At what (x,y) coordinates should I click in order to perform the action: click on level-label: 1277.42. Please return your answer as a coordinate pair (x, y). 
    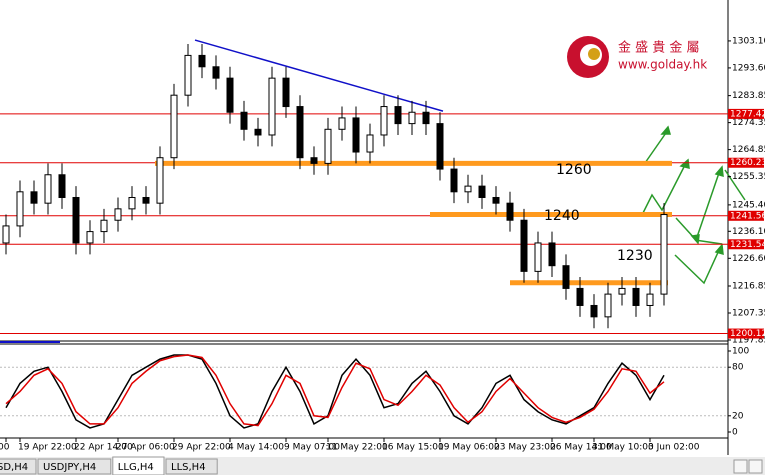
    Looking at the image, I should click on (747, 114).